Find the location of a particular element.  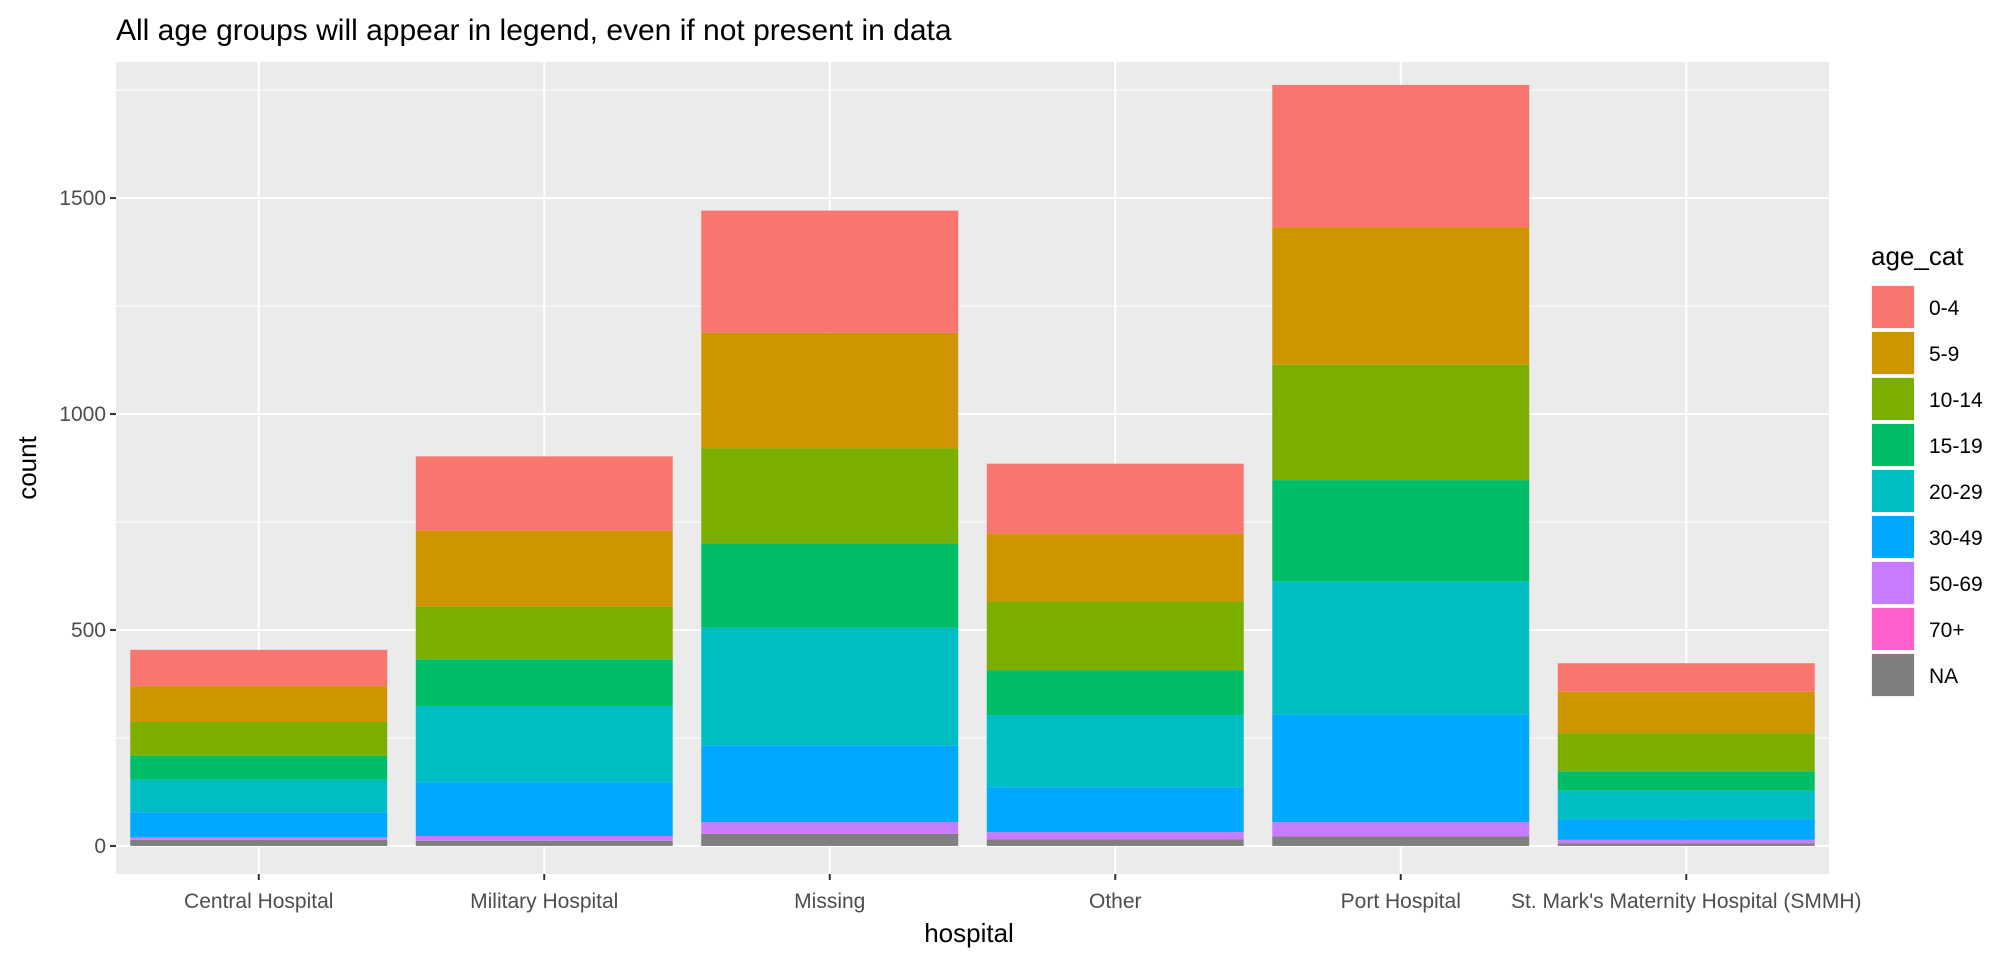

y-tick-label: 0 is located at coordinates (100, 846).